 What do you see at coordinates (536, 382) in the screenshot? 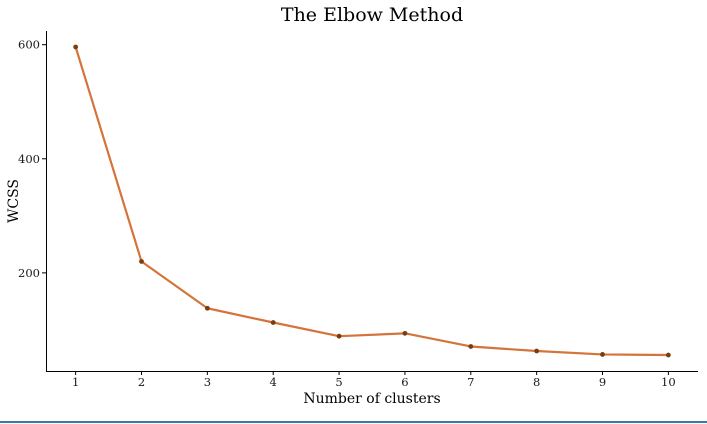
I see `x-tick-label: 8` at bounding box center [536, 382].